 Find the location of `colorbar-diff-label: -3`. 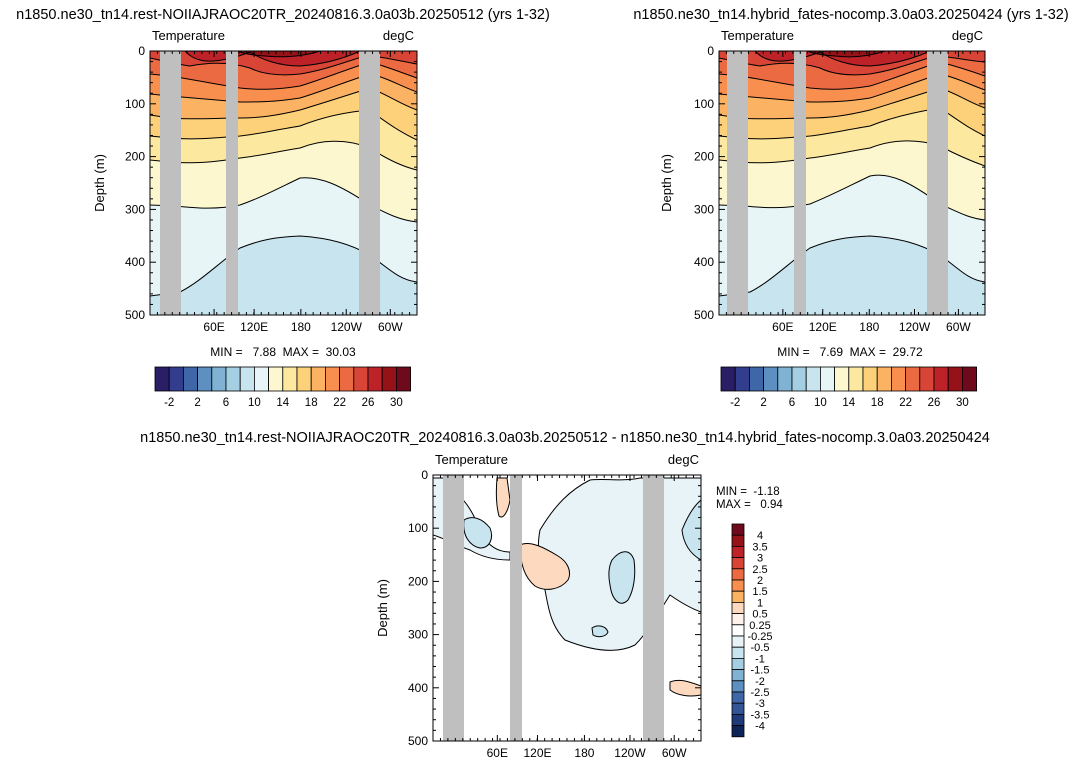

colorbar-diff-label: -3 is located at coordinates (760, 704).